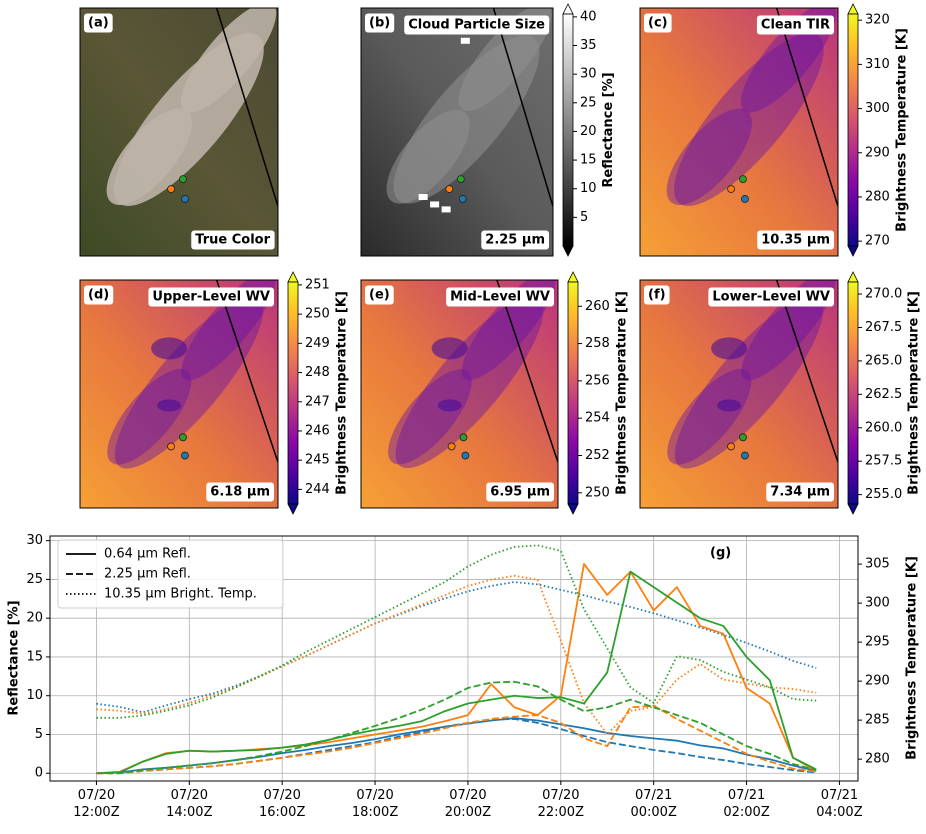 Image resolution: width=926 pixels, height=834 pixels. Describe the element at coordinates (317, 430) in the screenshot. I see `colorbar-tick-label: 246` at that location.